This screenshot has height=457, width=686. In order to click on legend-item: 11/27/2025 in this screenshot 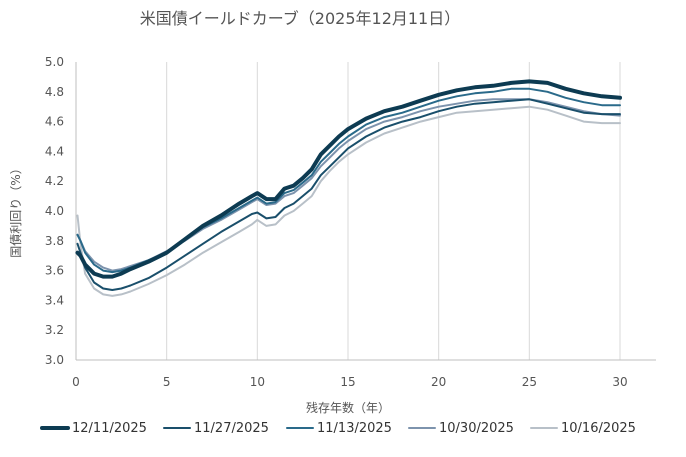, I will do `click(216, 428)`.